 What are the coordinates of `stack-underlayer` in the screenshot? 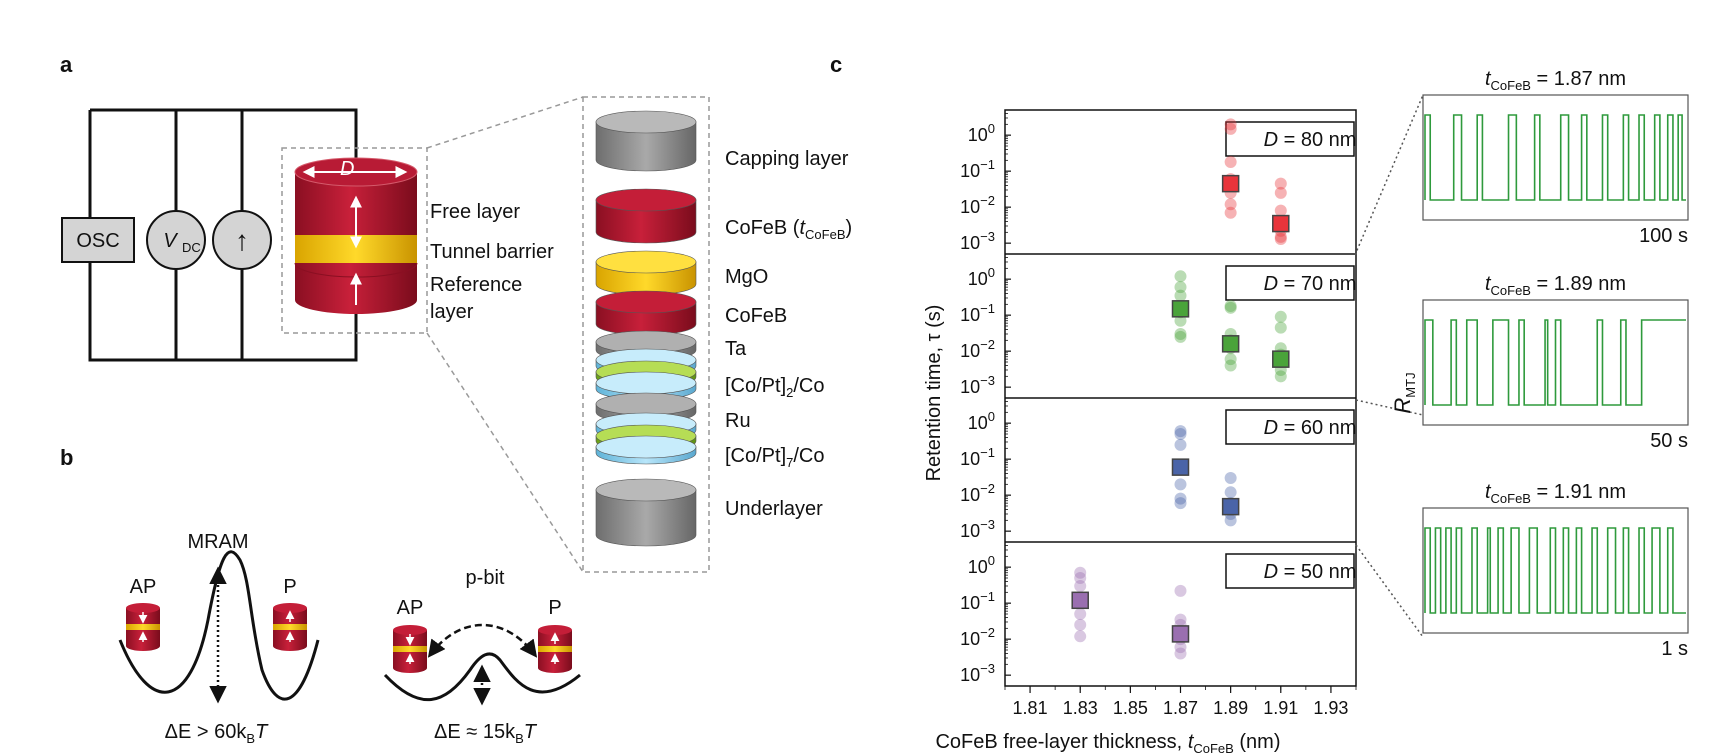 It's located at (646, 512).